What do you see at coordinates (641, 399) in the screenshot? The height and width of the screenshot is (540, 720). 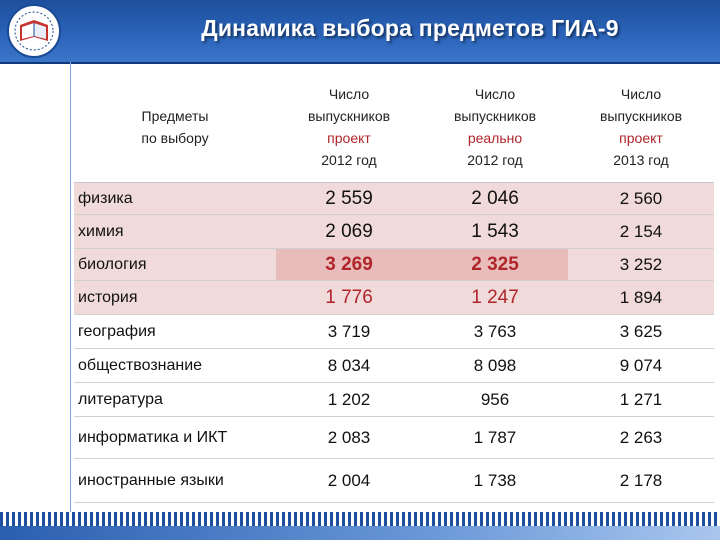 I see `value-cell: 1 271` at bounding box center [641, 399].